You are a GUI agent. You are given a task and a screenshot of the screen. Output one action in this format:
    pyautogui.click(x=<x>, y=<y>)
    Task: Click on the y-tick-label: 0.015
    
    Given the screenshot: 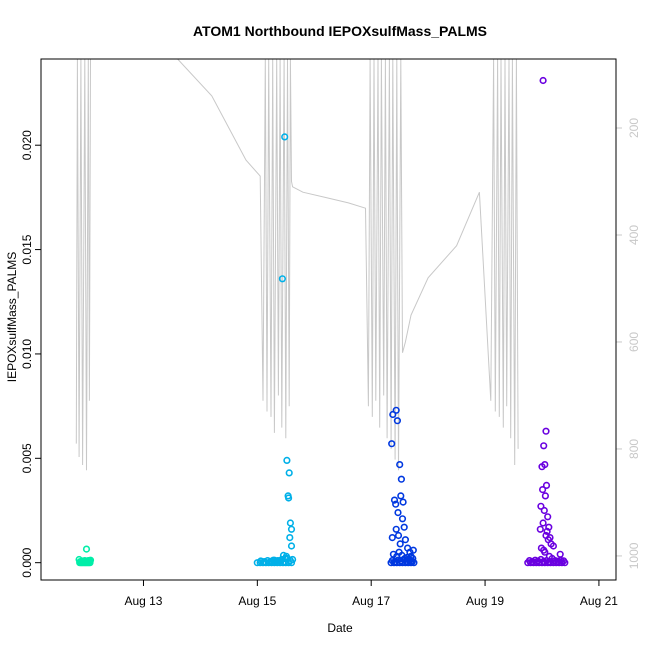 What is the action you would take?
    pyautogui.click(x=27, y=249)
    